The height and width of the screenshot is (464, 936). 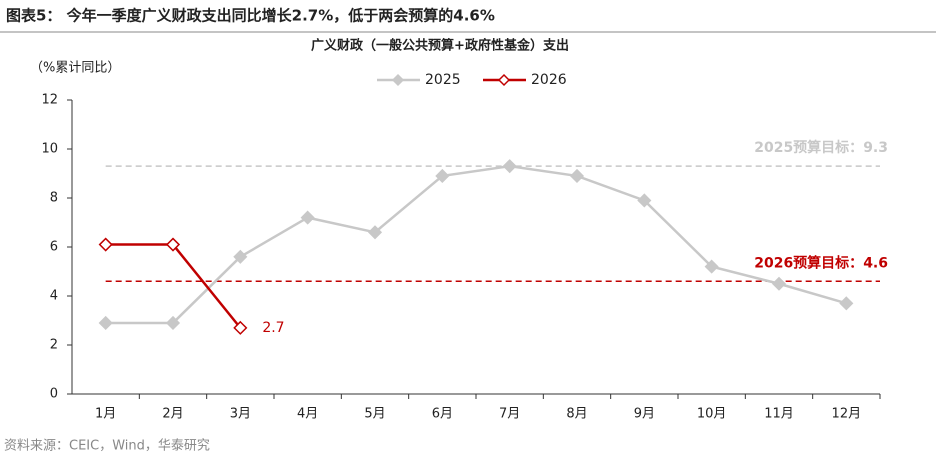 I want to click on x-tick-label: 4月, so click(x=307, y=414).